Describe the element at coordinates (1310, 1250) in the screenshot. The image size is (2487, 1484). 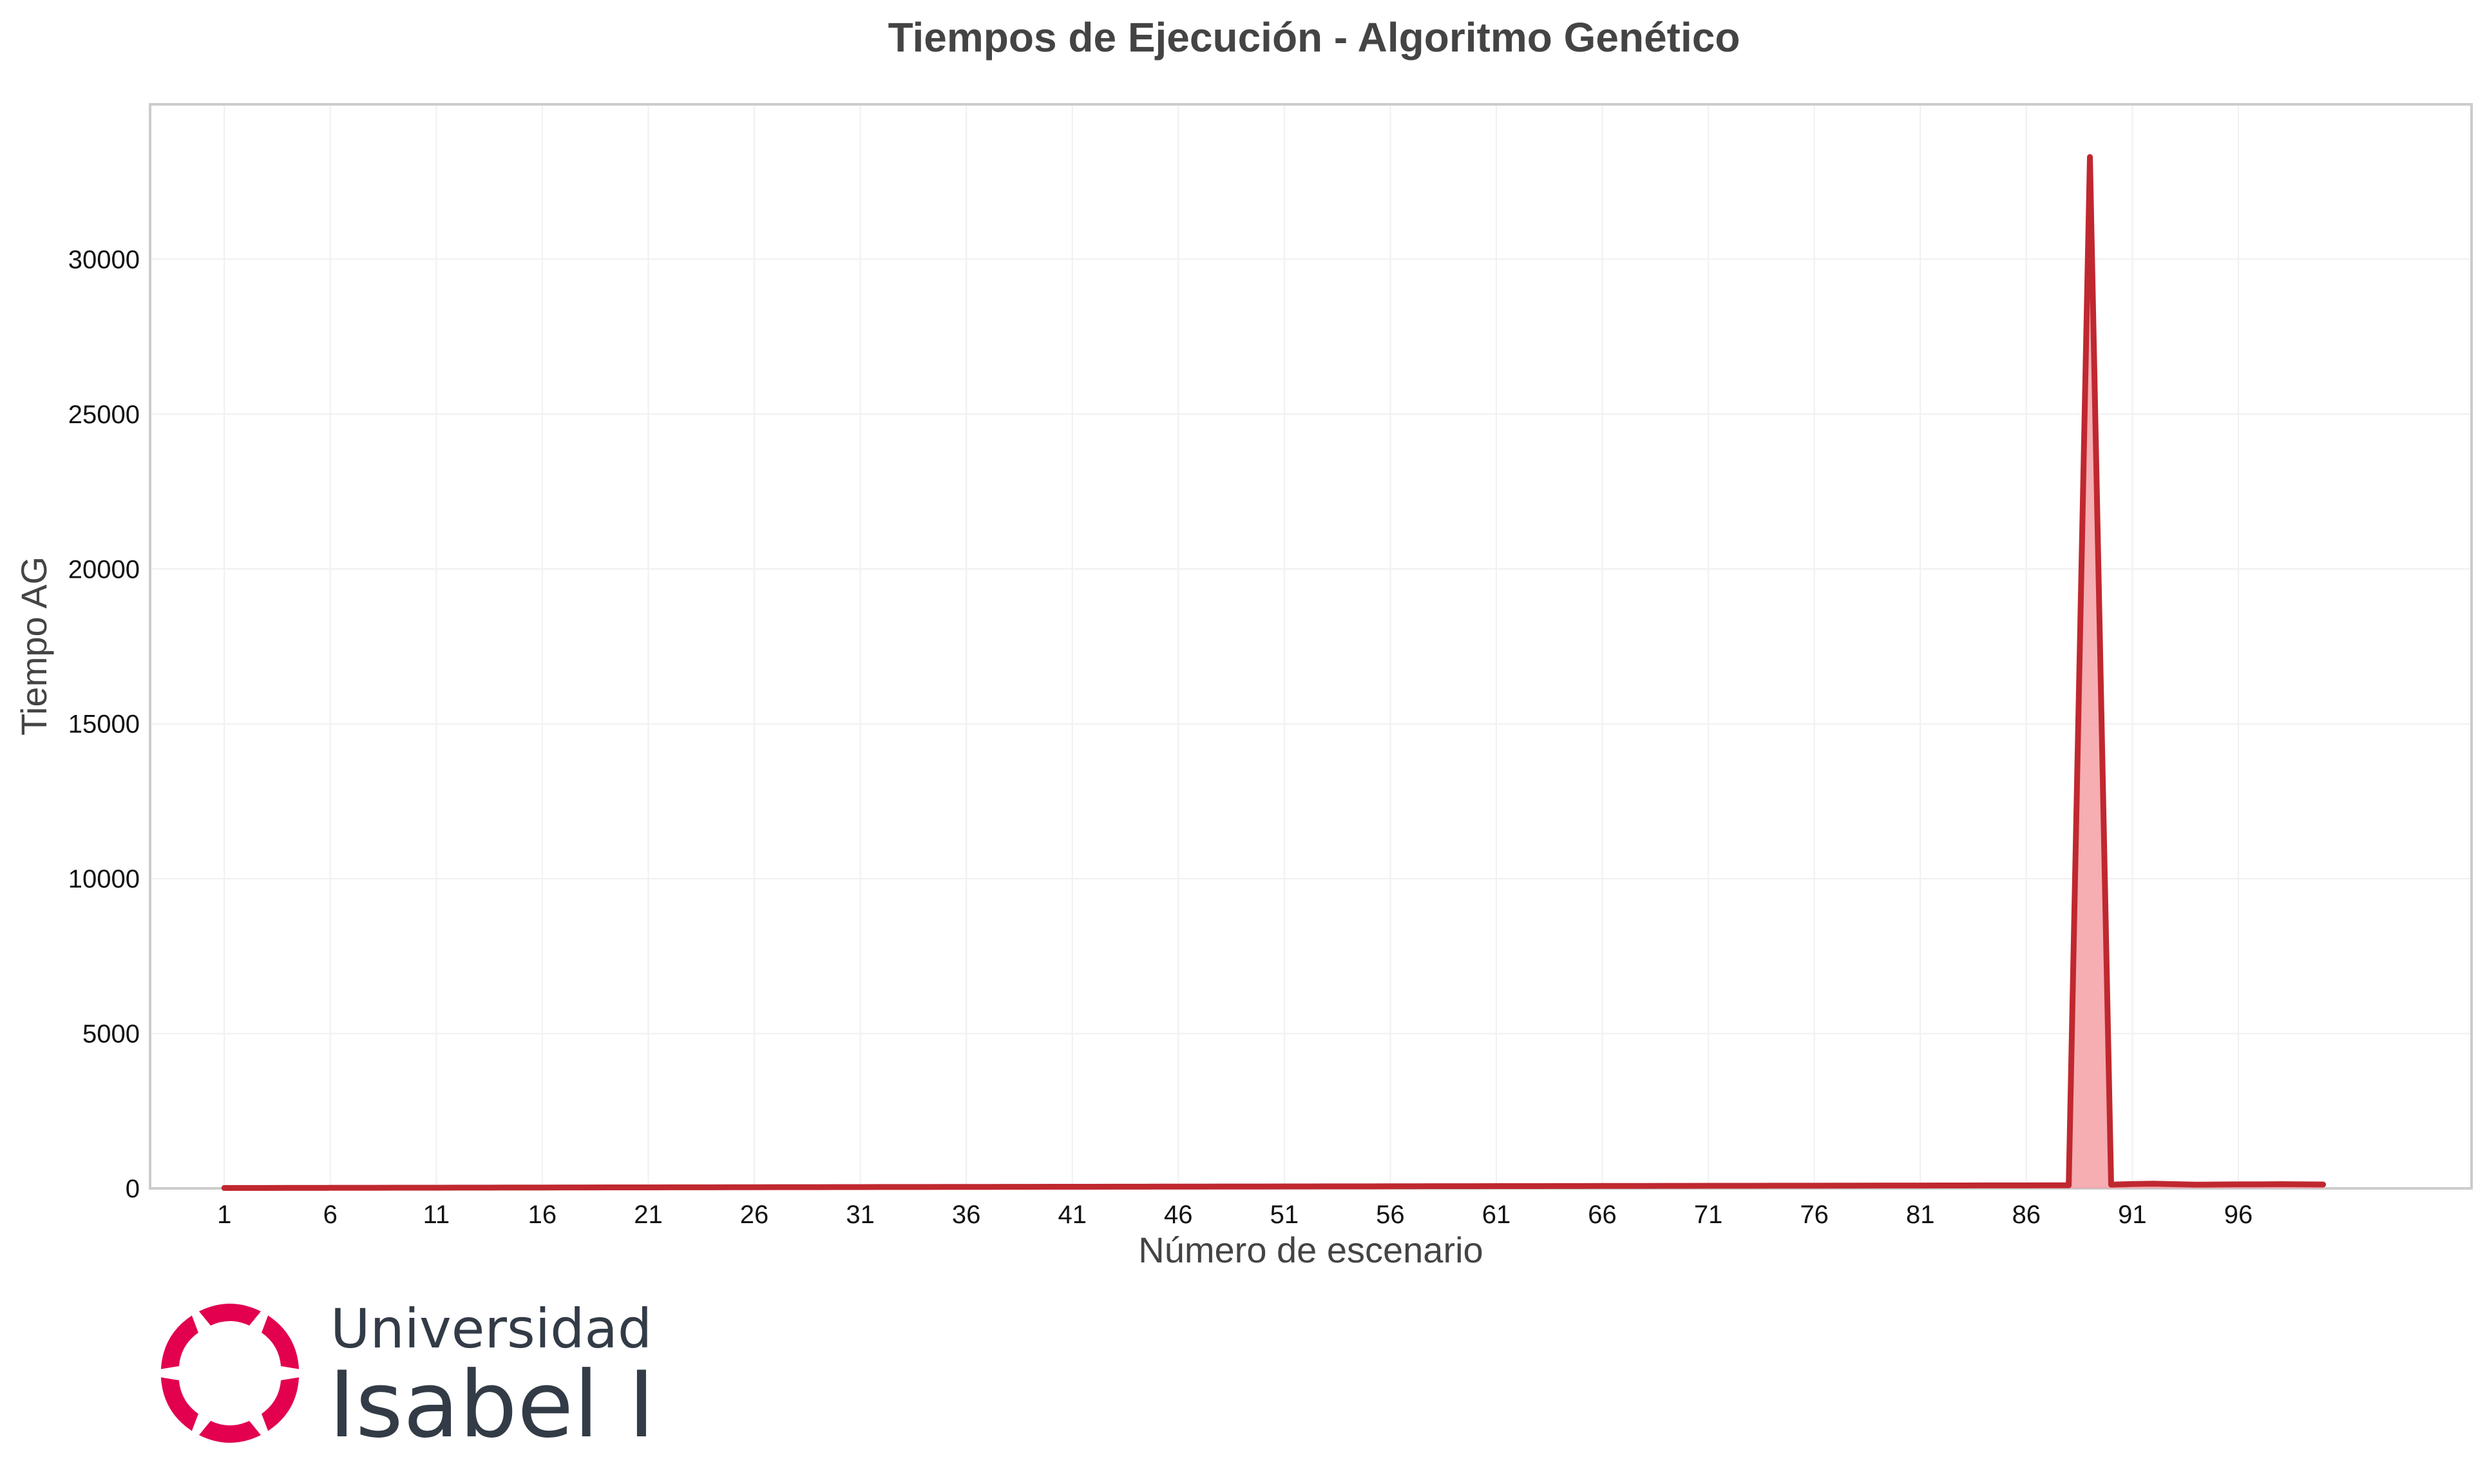
I see `x-axis-label: Número de escenario` at that location.